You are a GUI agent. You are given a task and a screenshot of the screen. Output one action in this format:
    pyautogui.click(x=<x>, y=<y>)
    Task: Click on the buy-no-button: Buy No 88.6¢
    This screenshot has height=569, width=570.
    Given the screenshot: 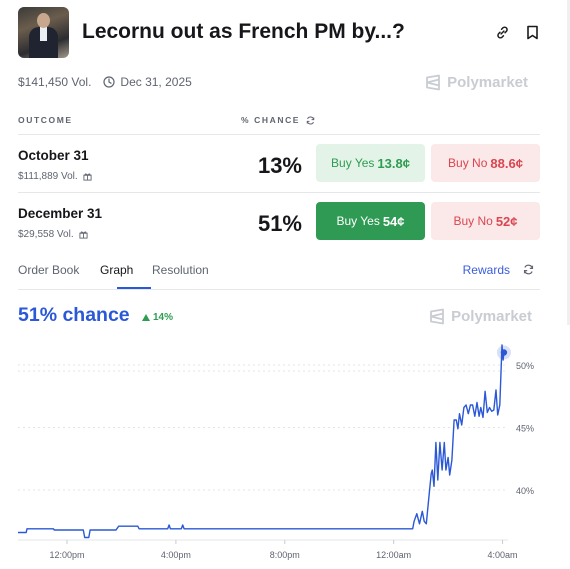 What is the action you would take?
    pyautogui.click(x=485, y=163)
    